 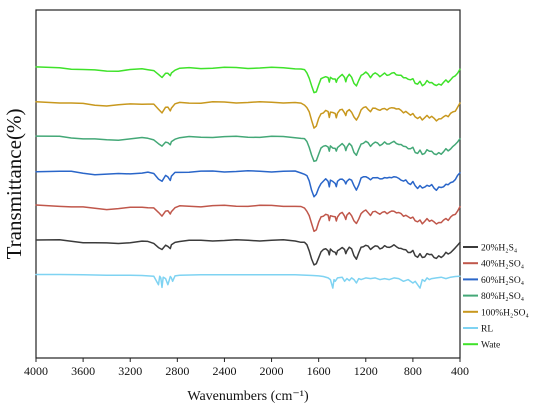 What do you see at coordinates (130, 371) in the screenshot?
I see `x-tick-label-2: 3200` at bounding box center [130, 371].